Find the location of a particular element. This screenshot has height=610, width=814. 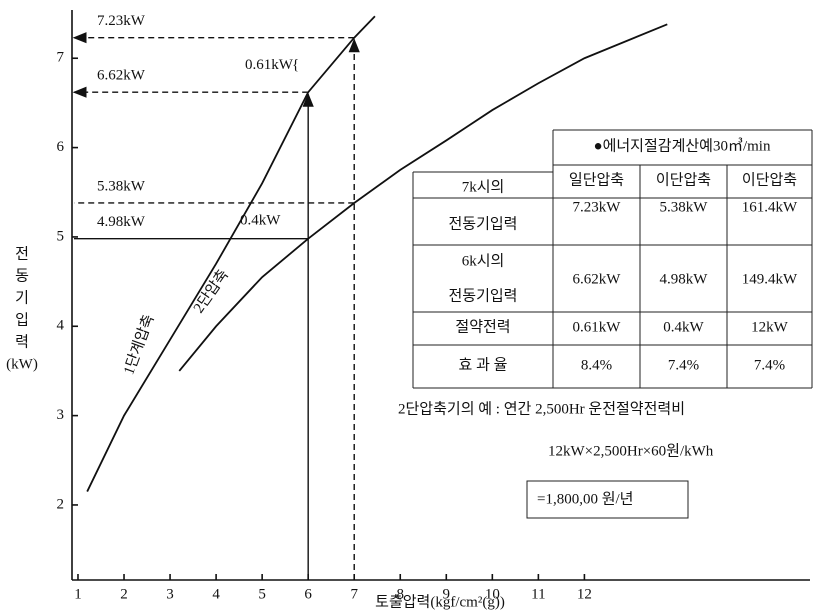

row-label: 절약전력 is located at coordinates (482, 326).